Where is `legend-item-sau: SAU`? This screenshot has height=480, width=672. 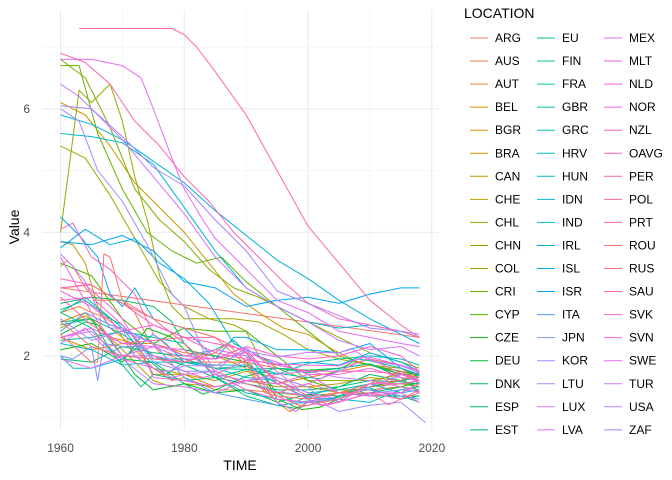 legend-item-sau: SAU is located at coordinates (629, 292).